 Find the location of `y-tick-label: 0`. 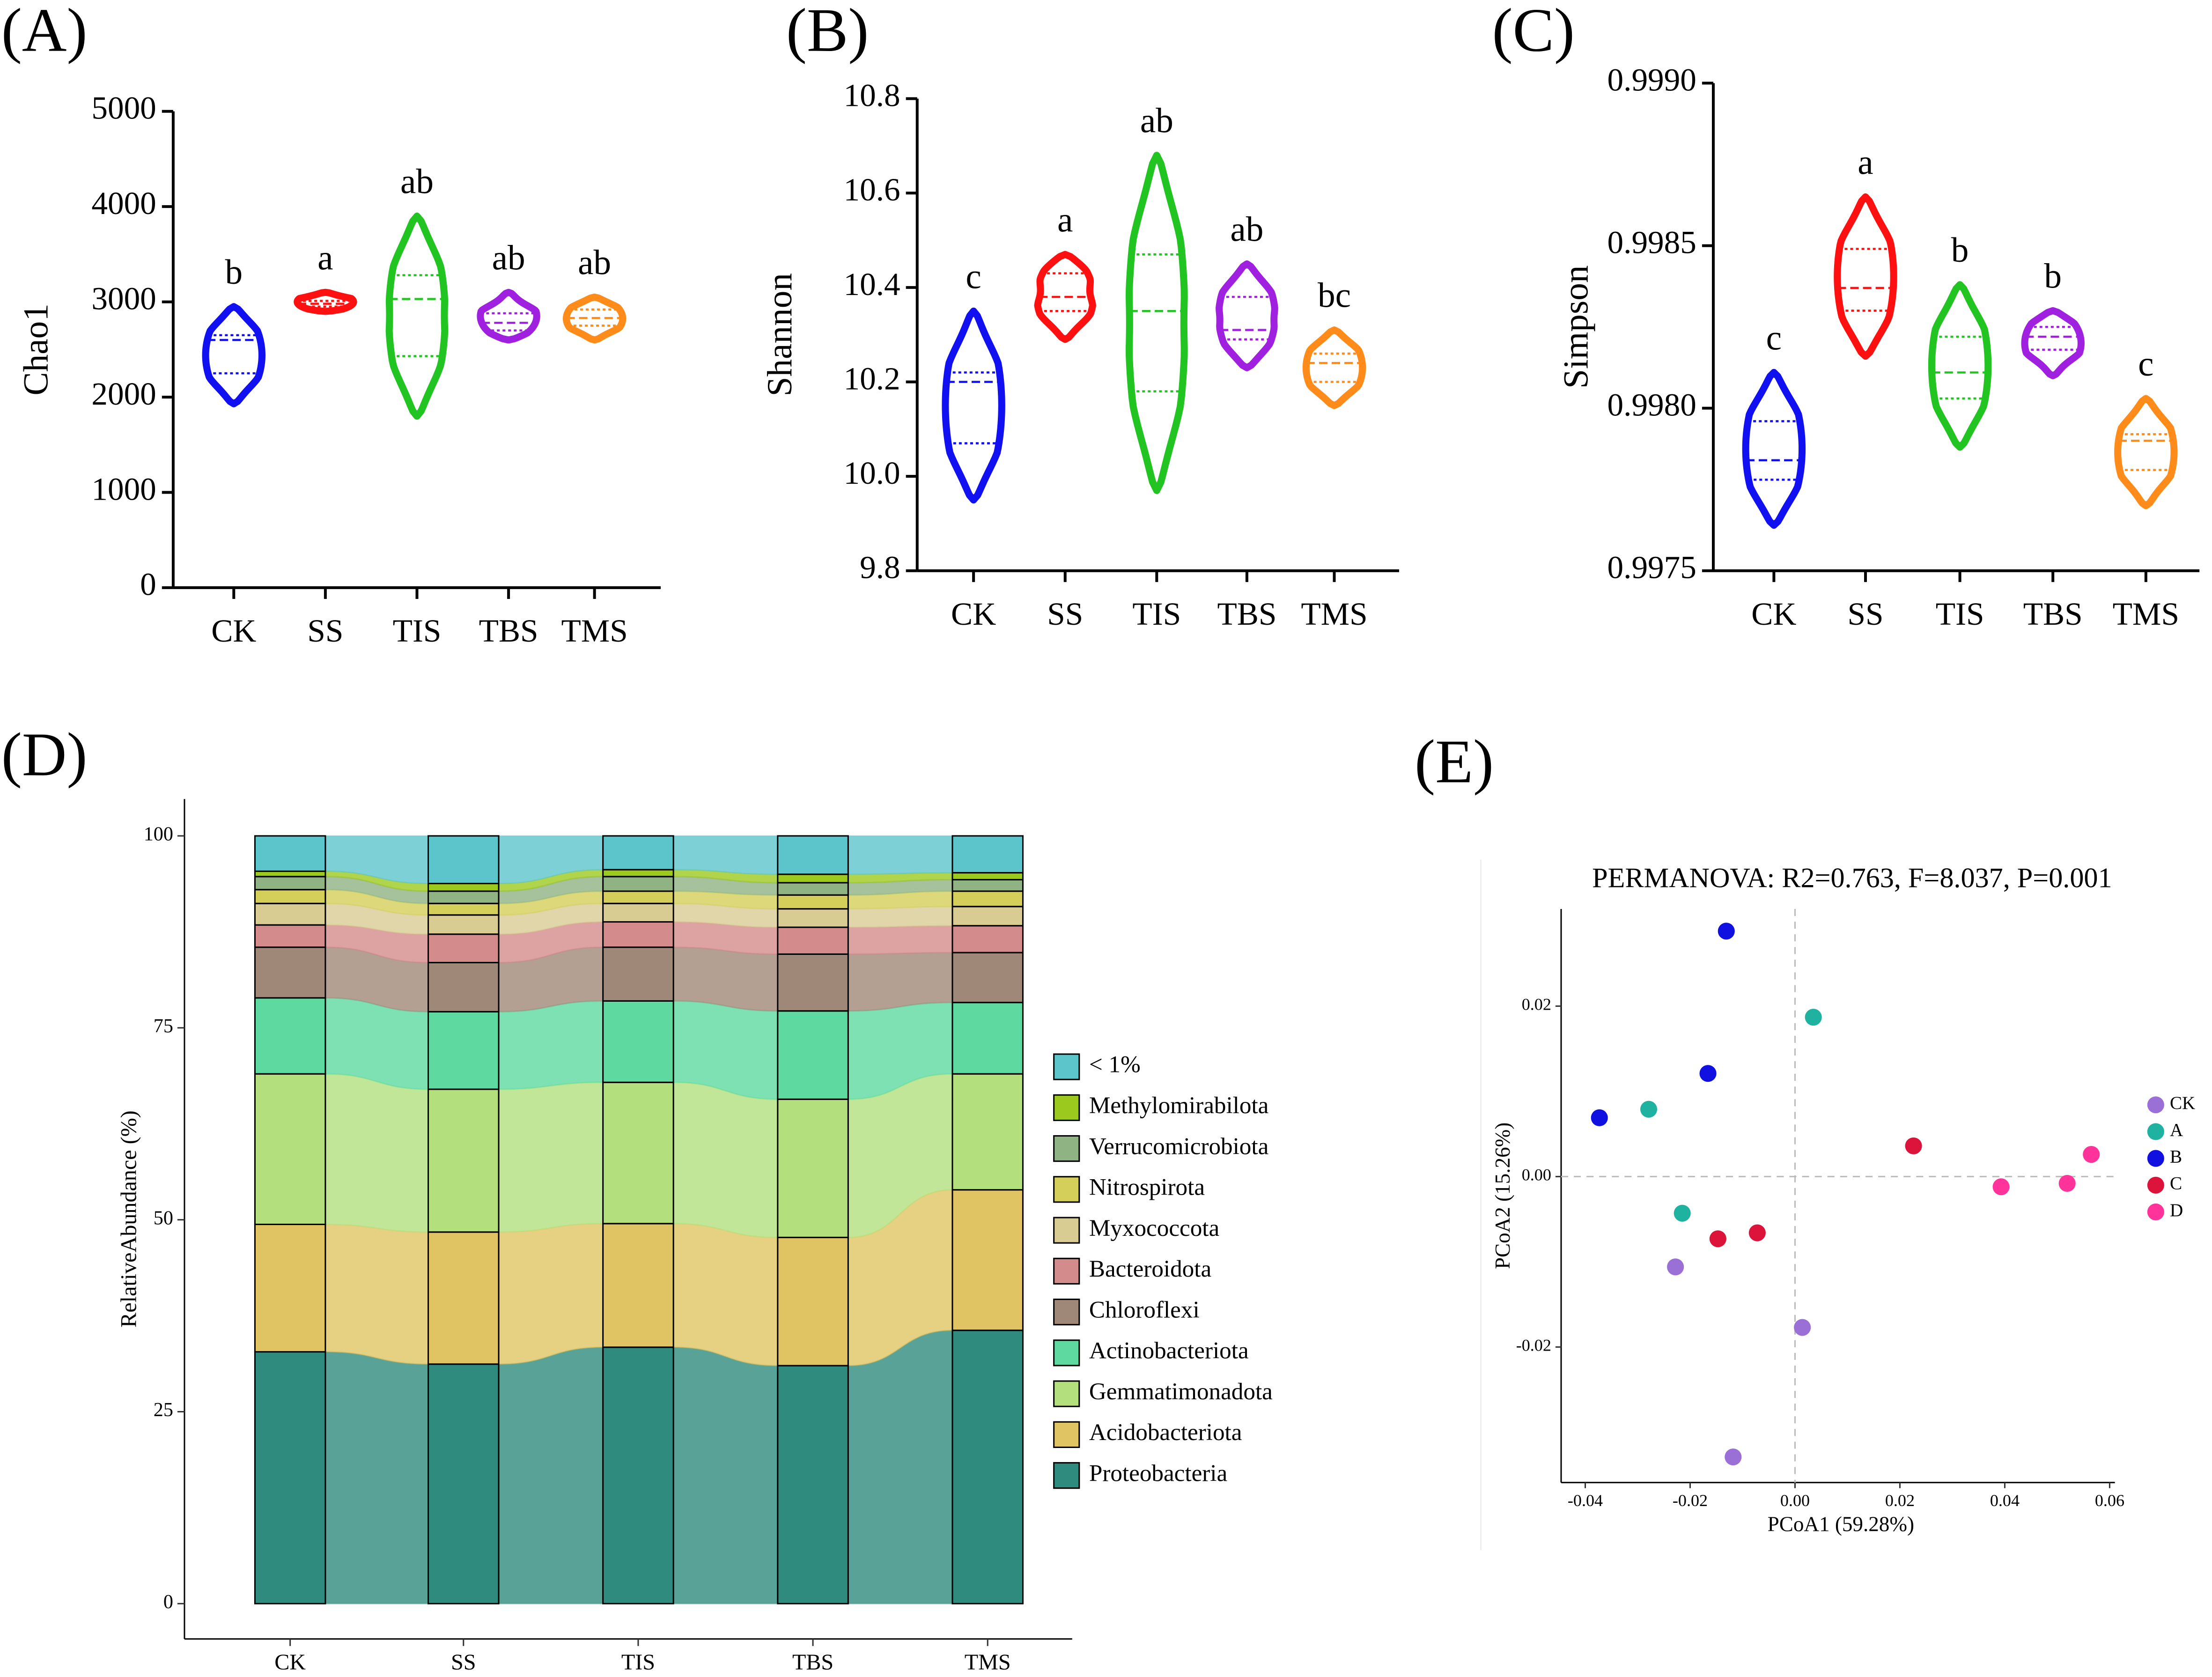

y-tick-label: 0 is located at coordinates (168, 1602).